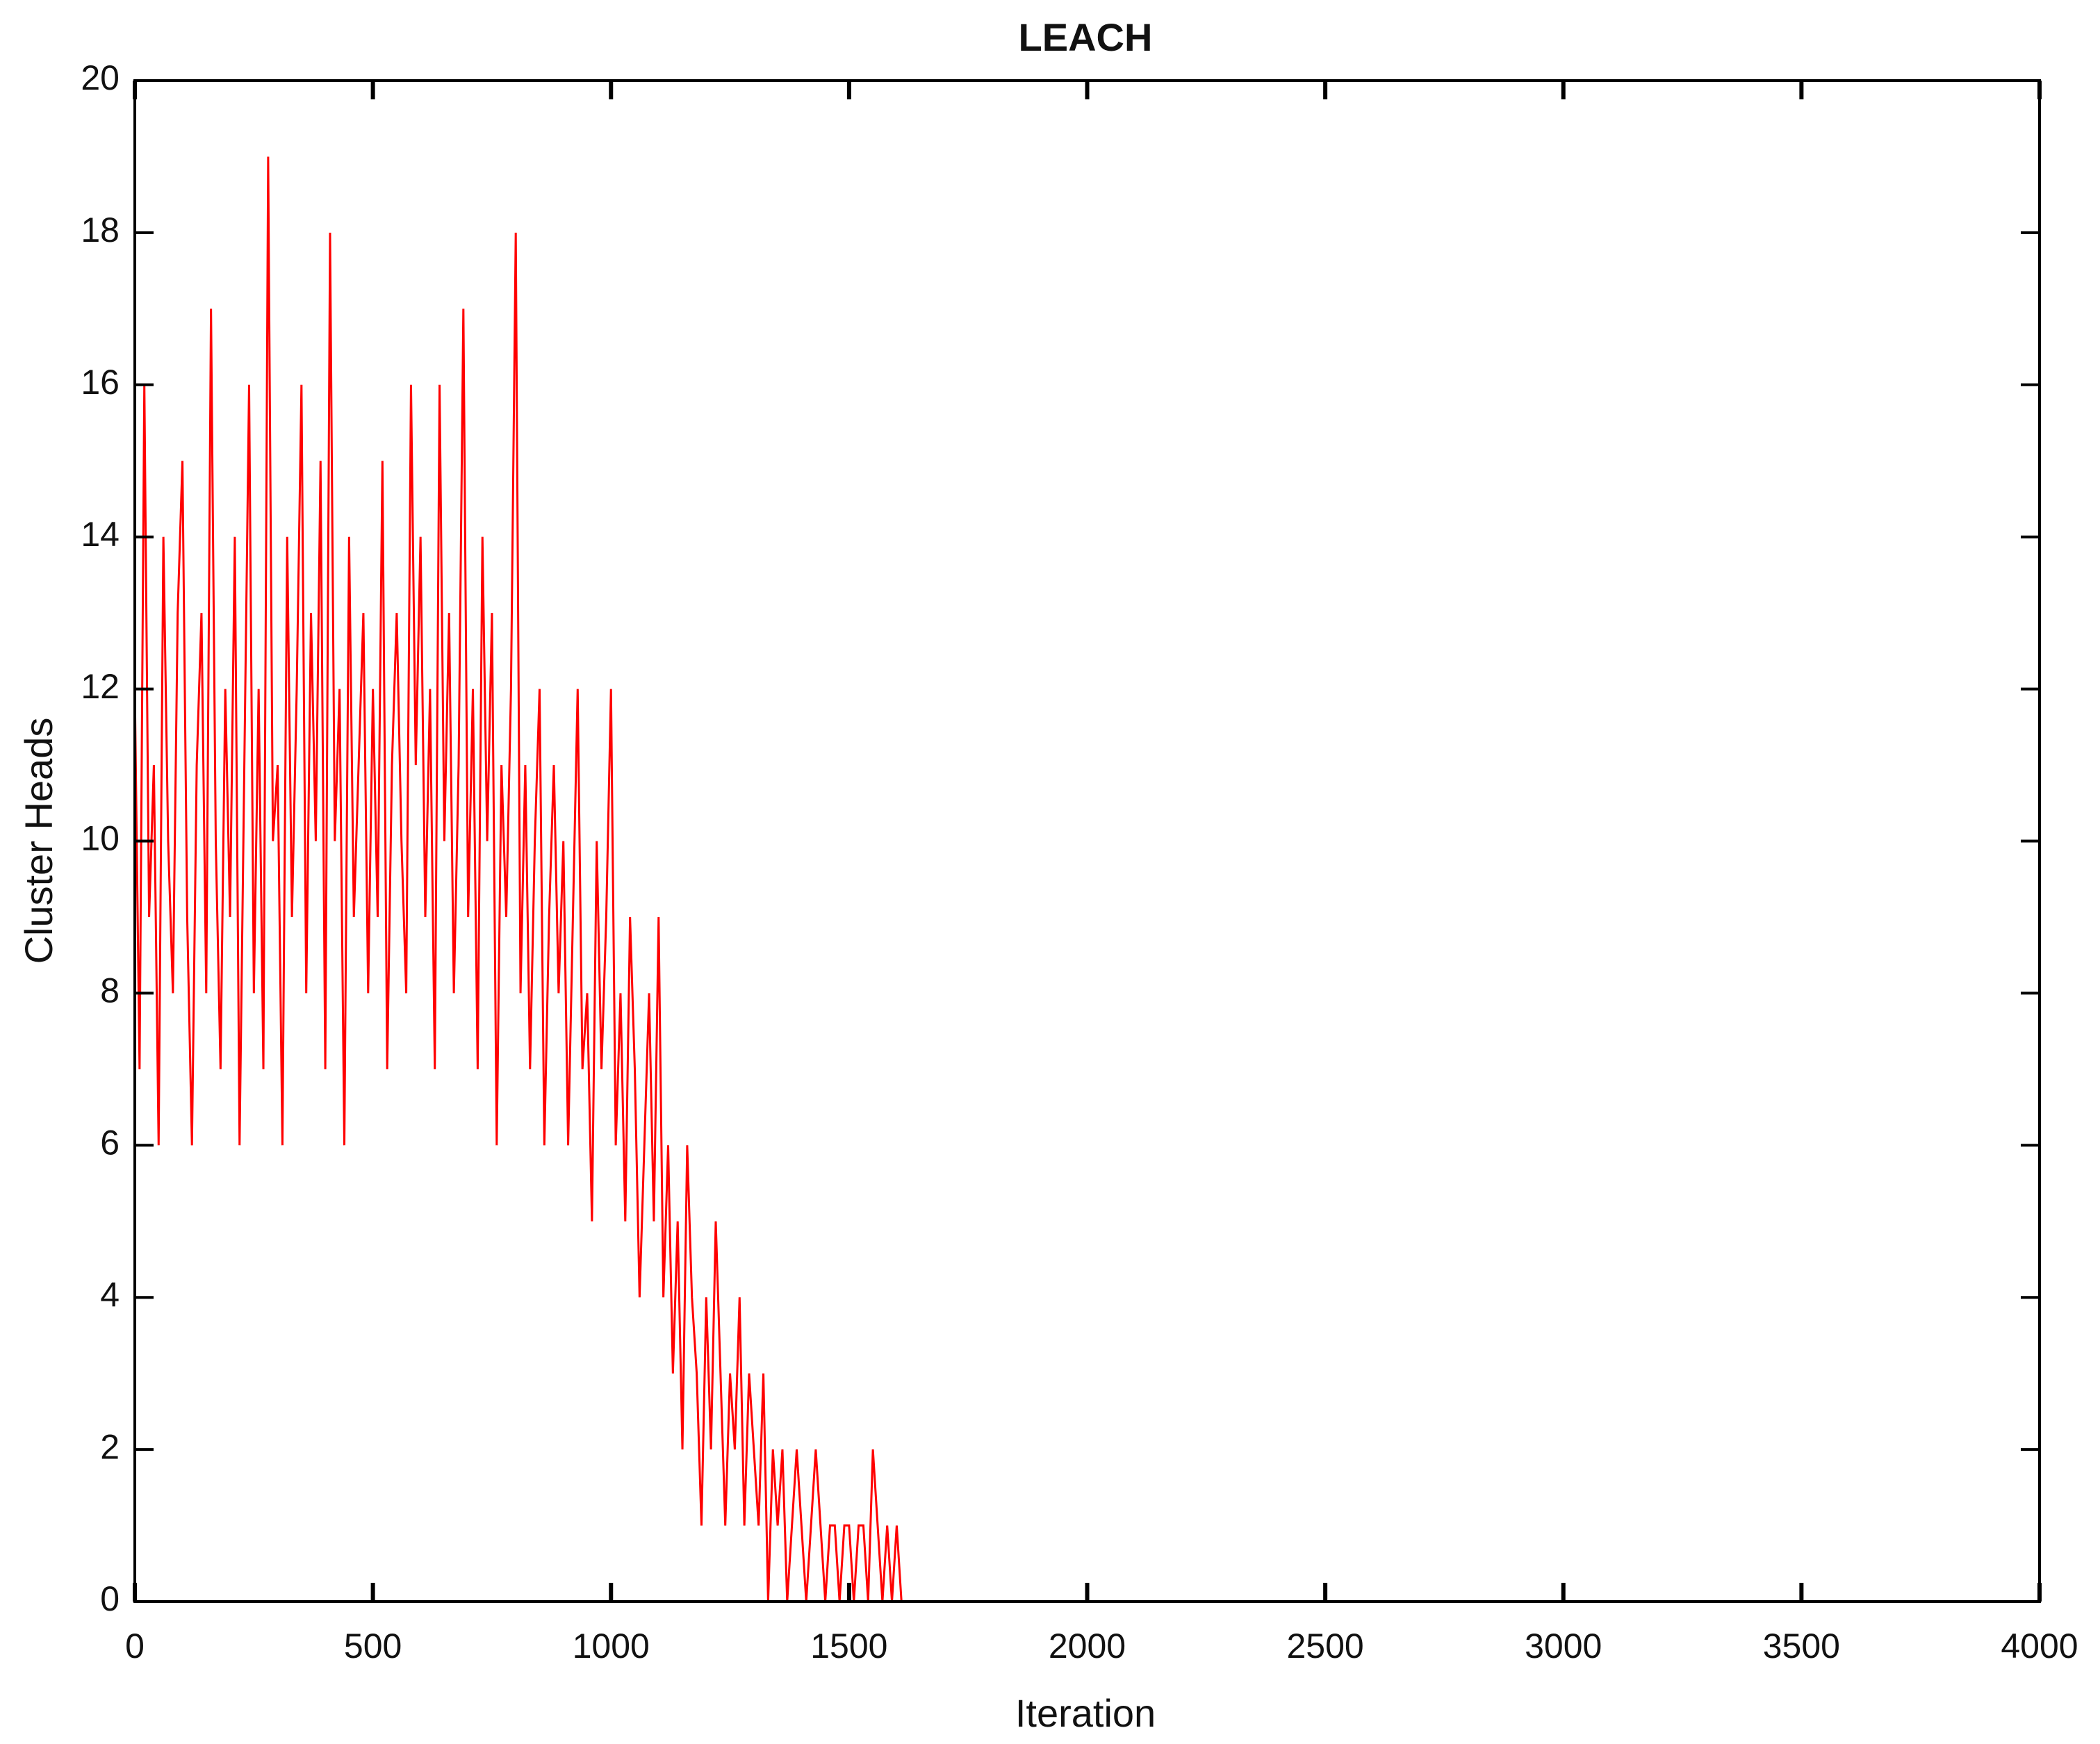  What do you see at coordinates (101, 839) in the screenshot?
I see `y-tick-label: 10` at bounding box center [101, 839].